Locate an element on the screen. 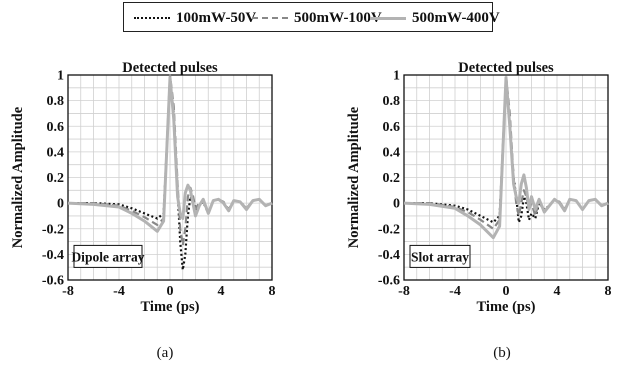 This screenshot has height=367, width=618. legend-label: 100mW-50V is located at coordinates (216, 17).